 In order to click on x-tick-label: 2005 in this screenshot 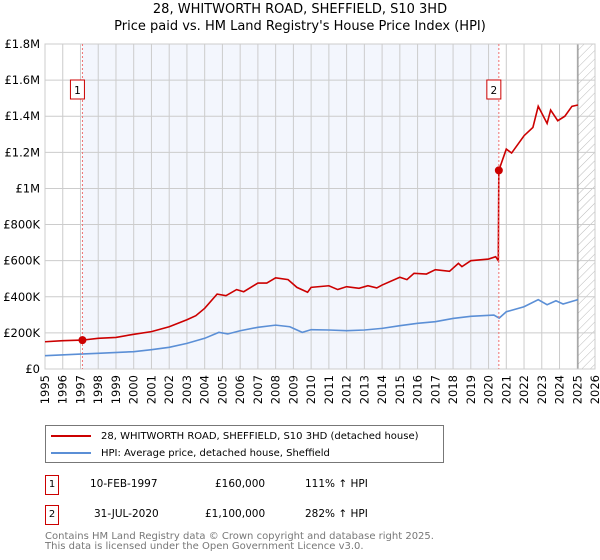, I will do `click(222, 389)`.